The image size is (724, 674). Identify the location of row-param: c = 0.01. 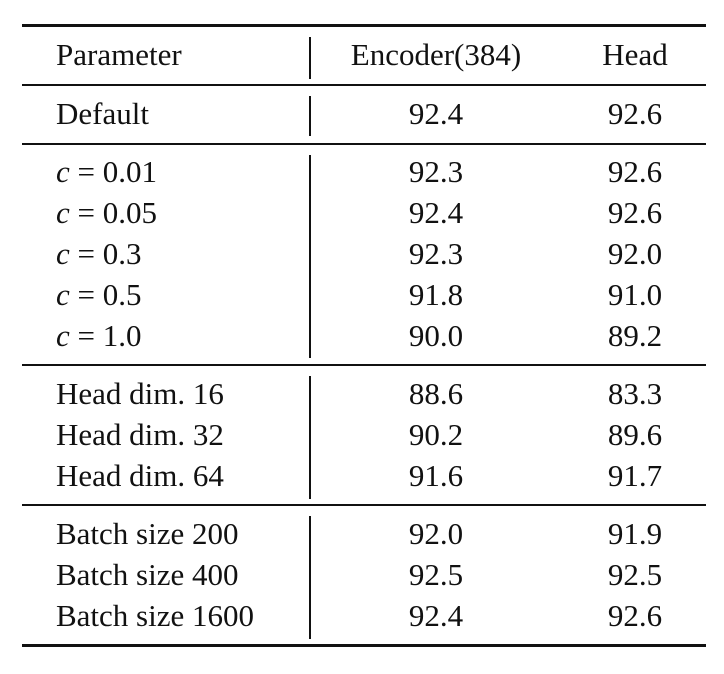
(106, 172).